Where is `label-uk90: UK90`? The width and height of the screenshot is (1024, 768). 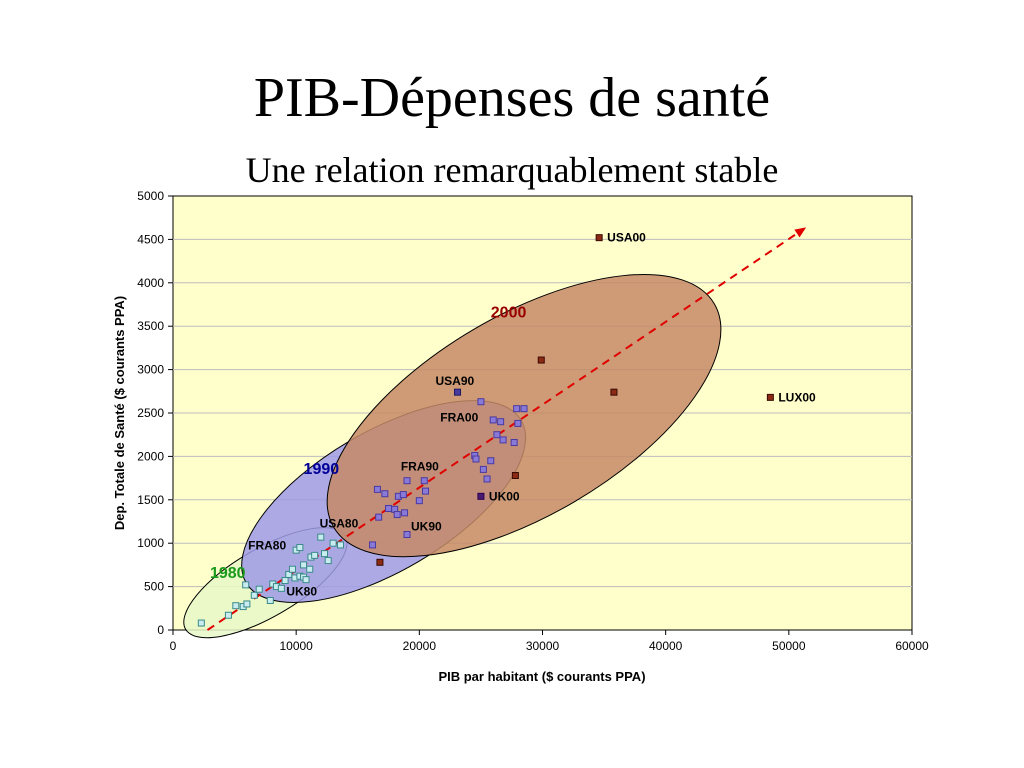
label-uk90: UK90 is located at coordinates (426, 527).